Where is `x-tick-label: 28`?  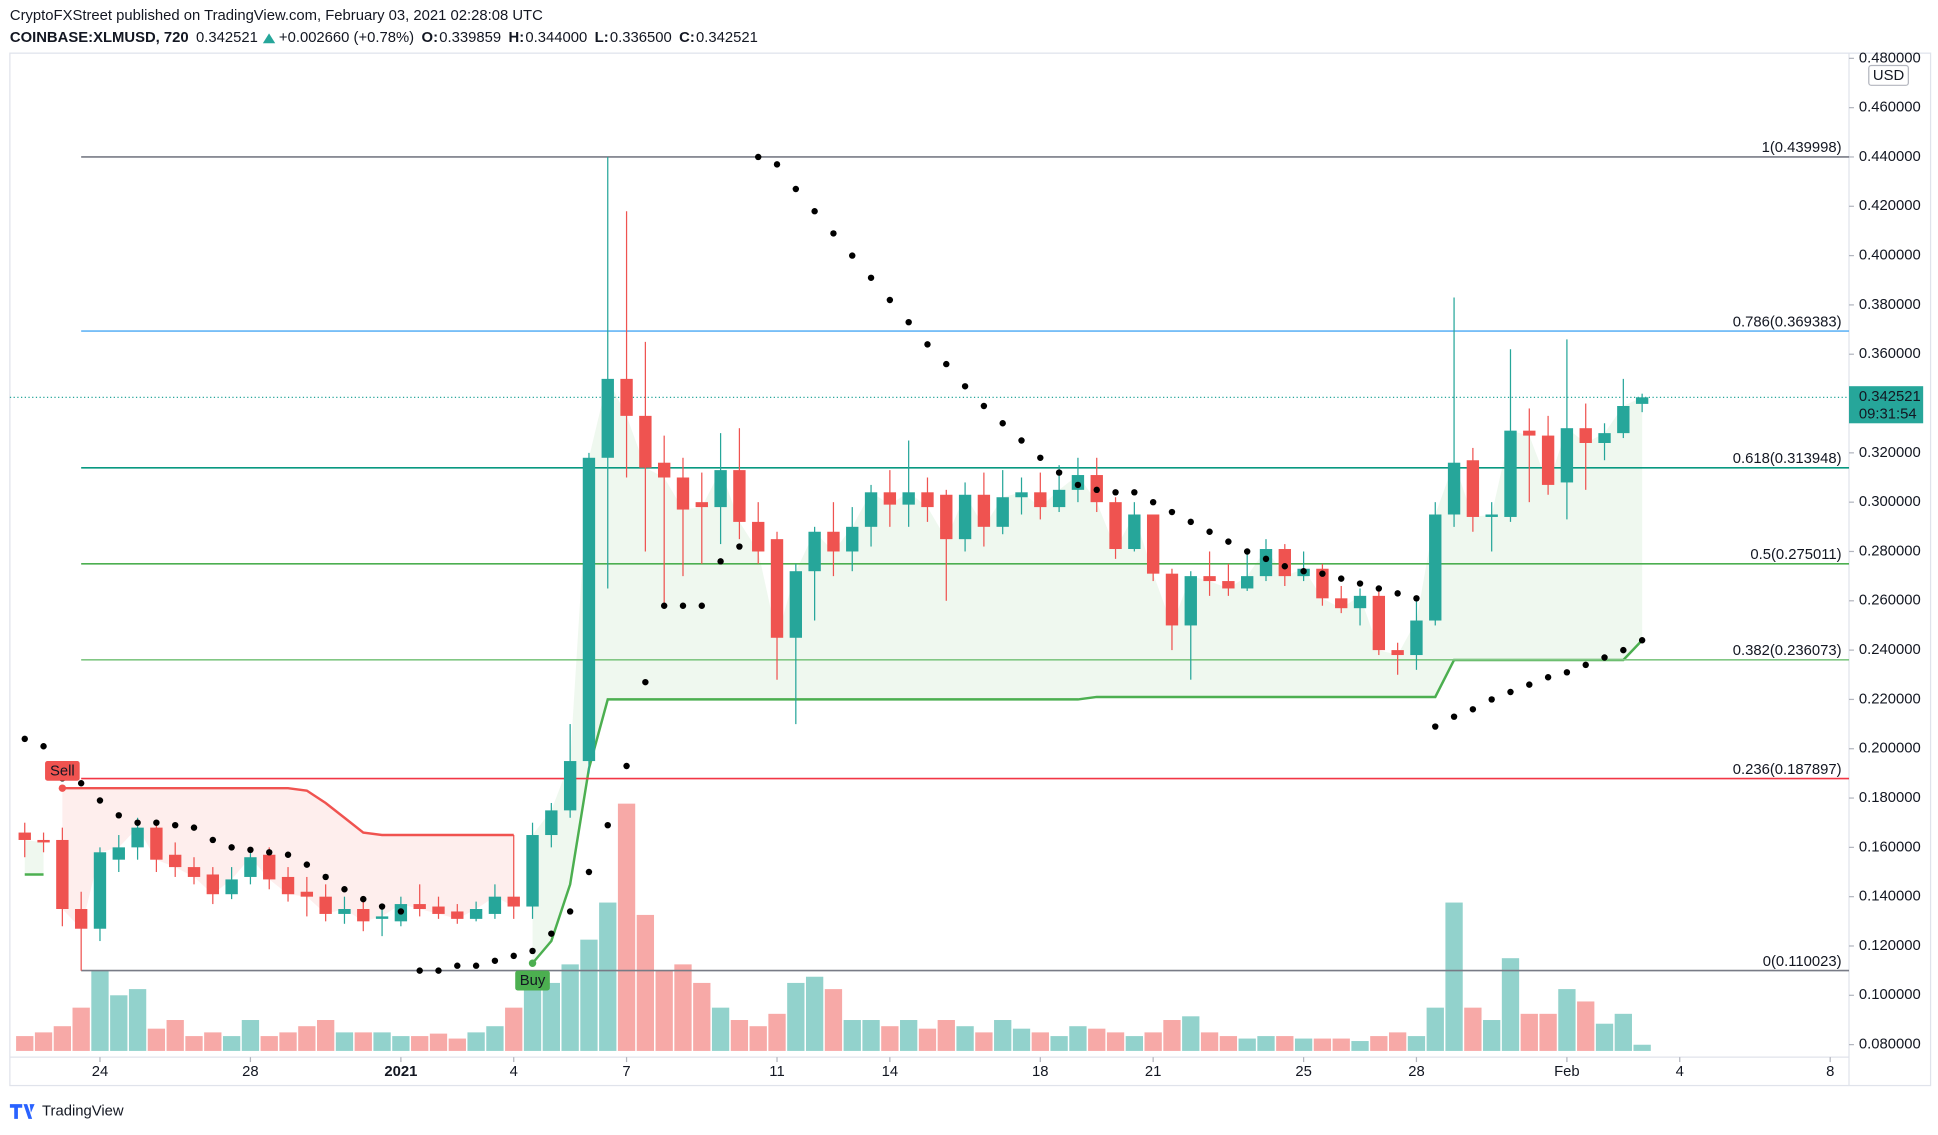
x-tick-label: 28 is located at coordinates (250, 1072).